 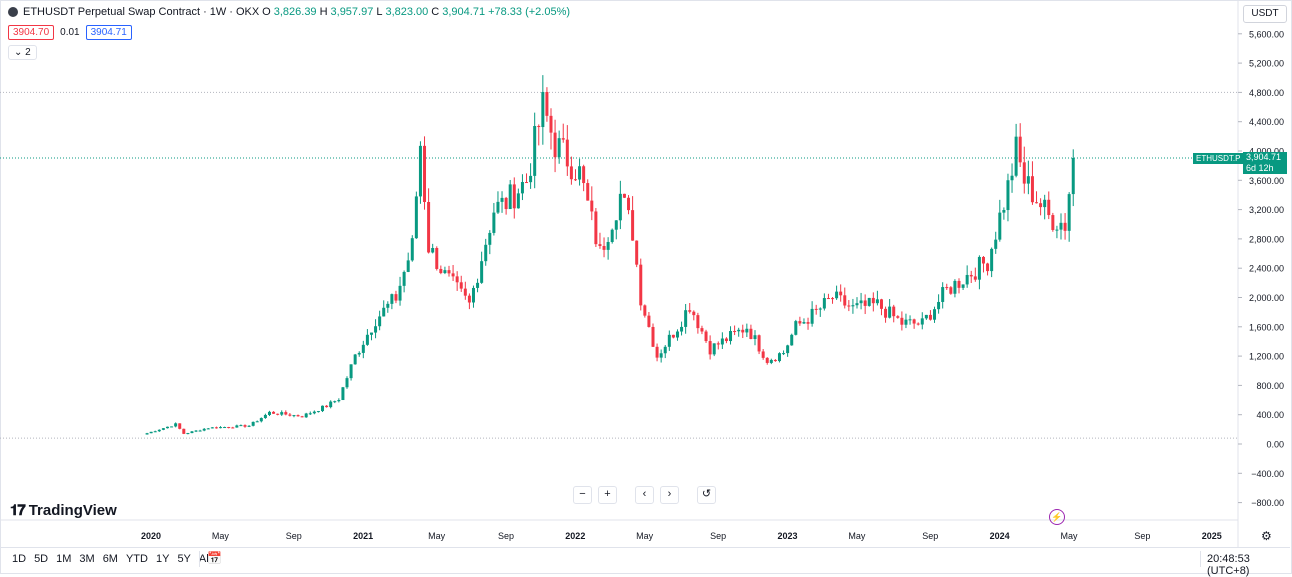 I want to click on price-tick-label: 1,200.00, so click(x=1266, y=357).